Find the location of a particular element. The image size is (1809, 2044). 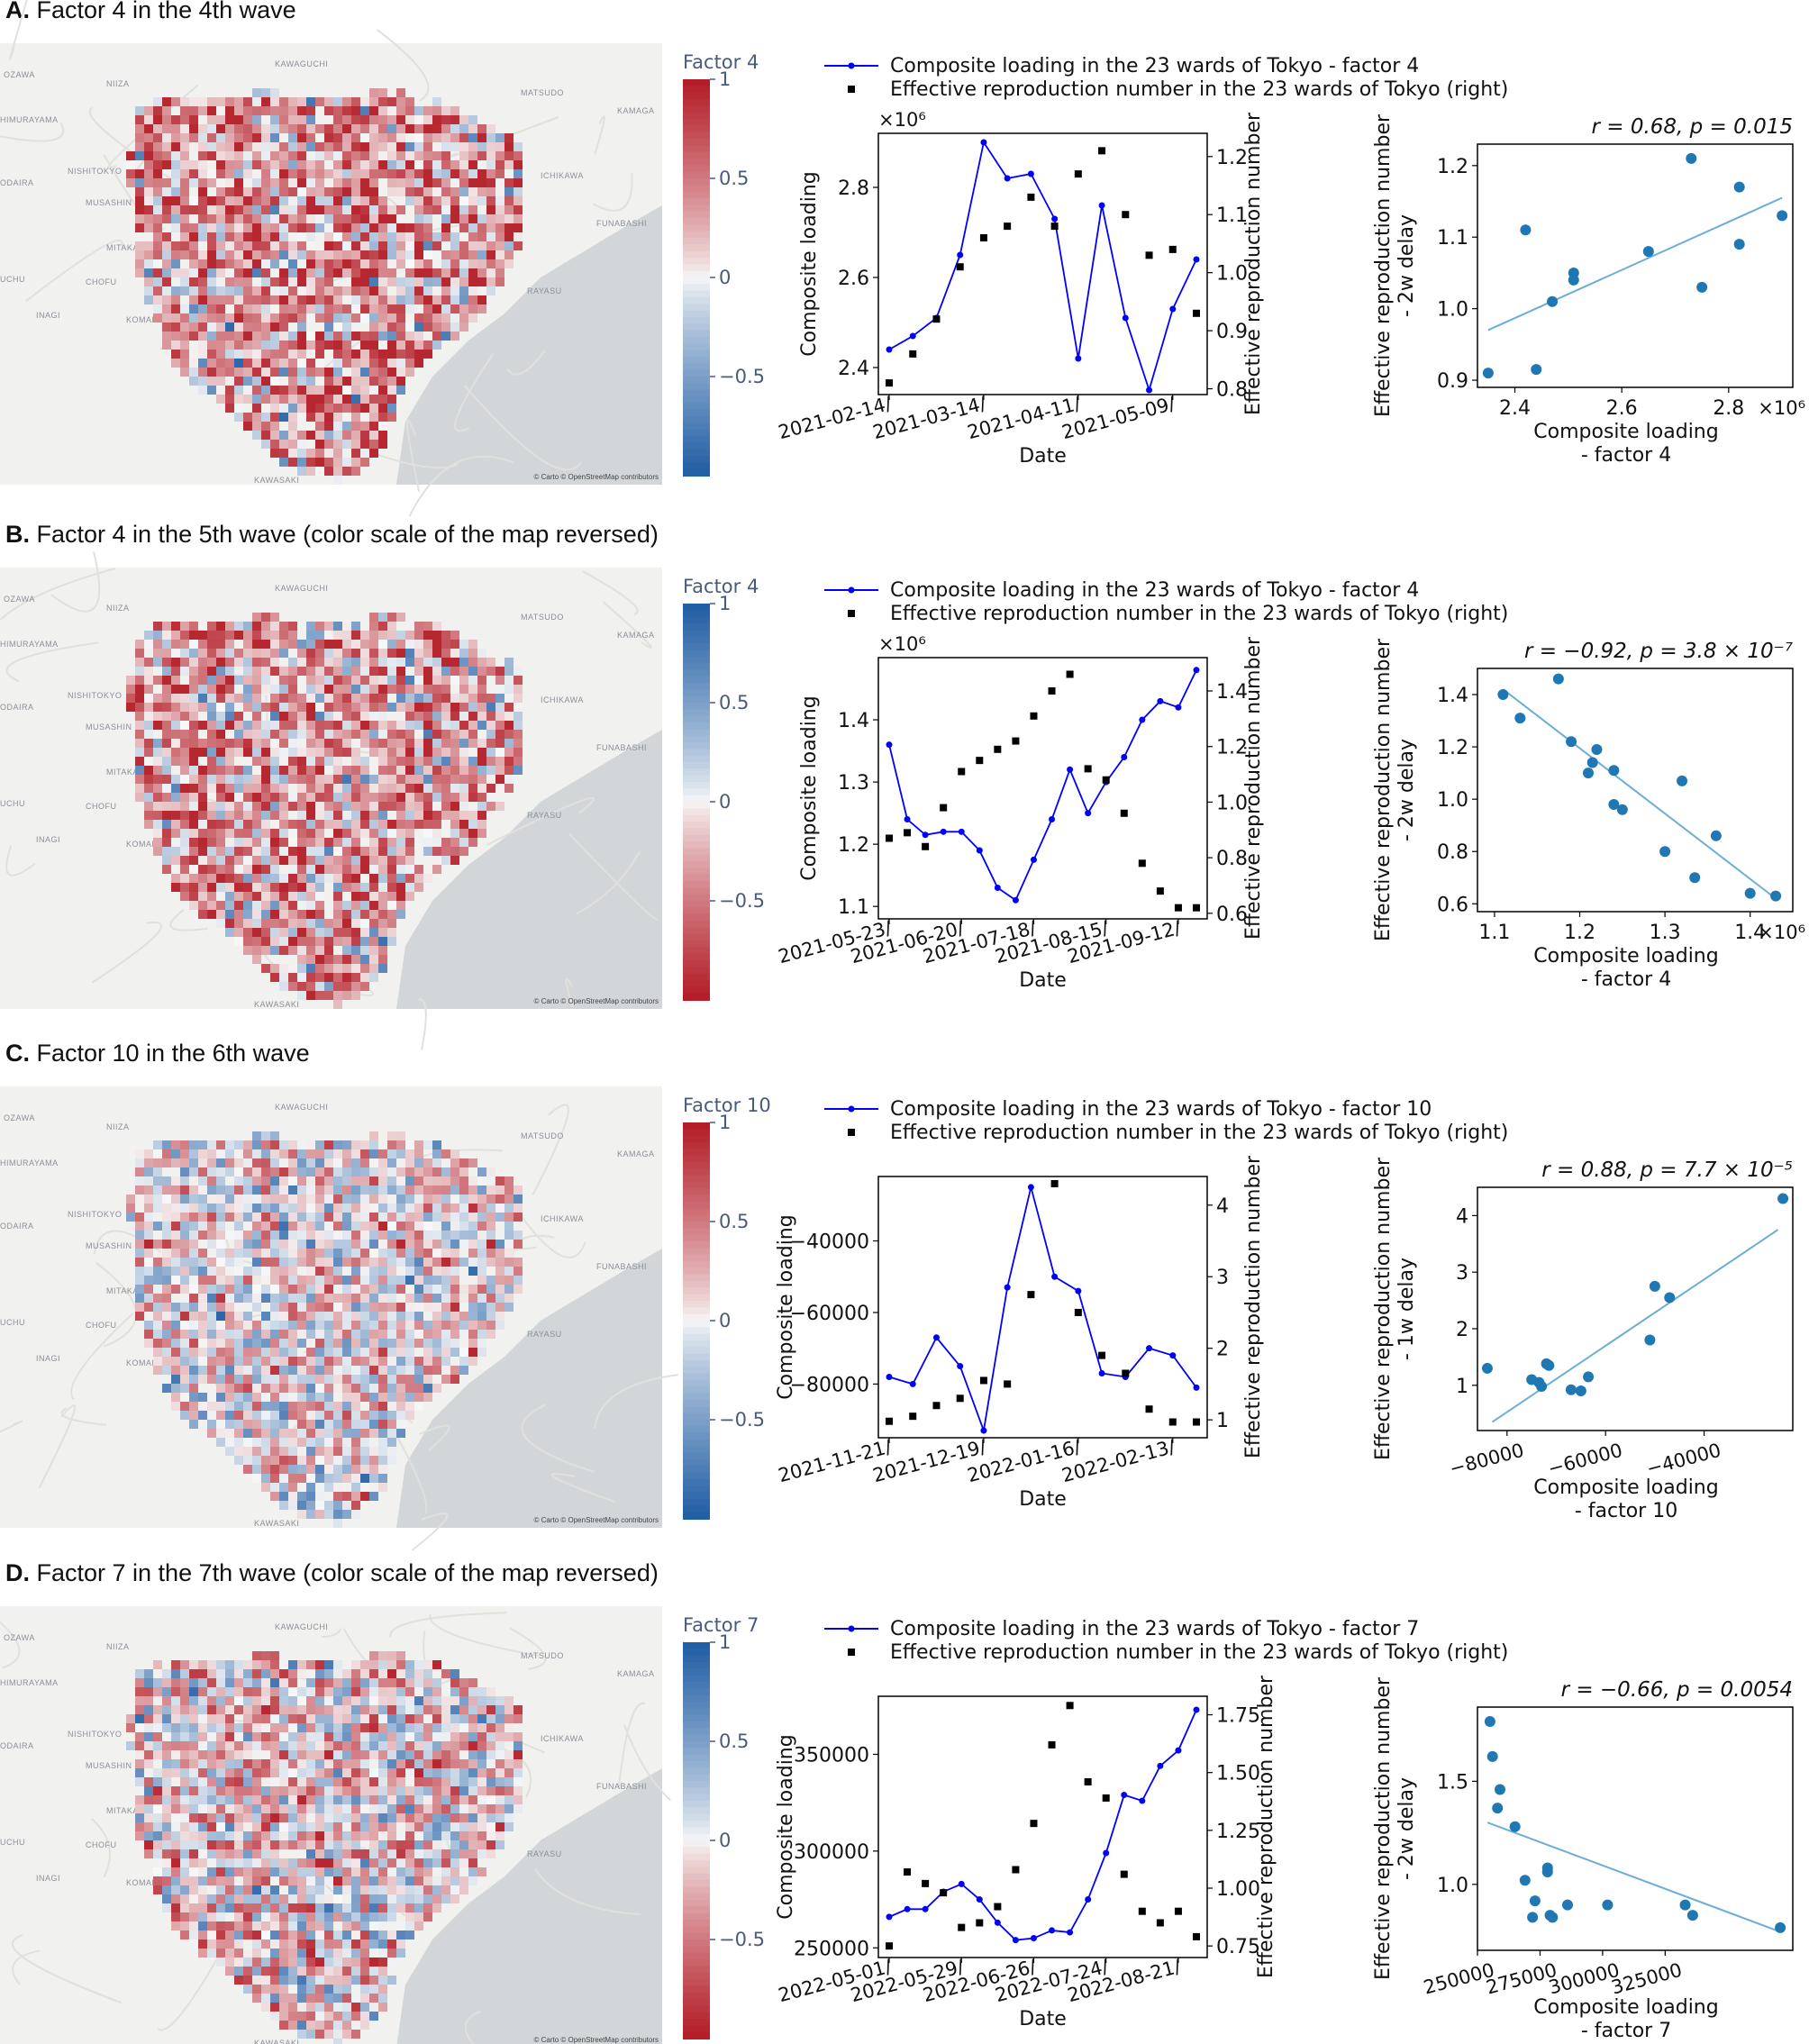

colorbar-tick-label: 0 is located at coordinates (725, 1320).